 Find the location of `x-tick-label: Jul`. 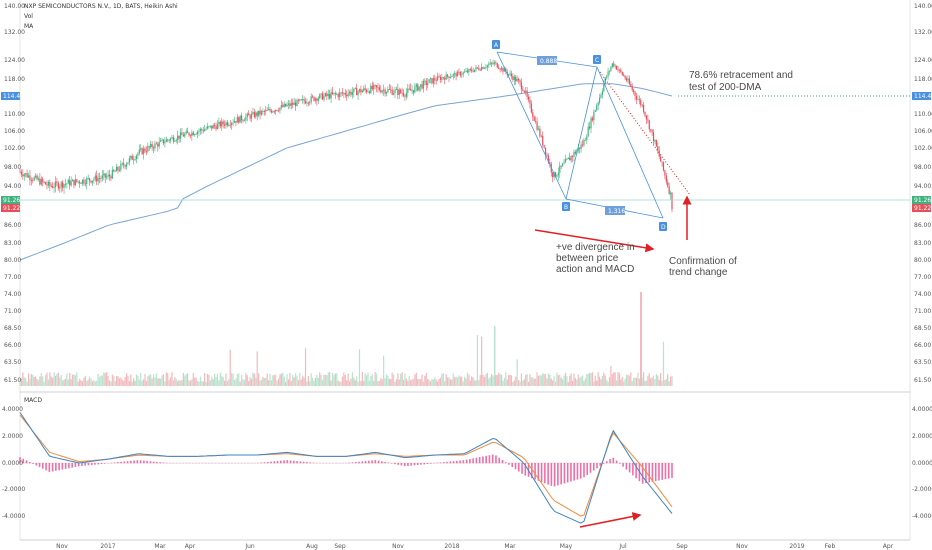

x-tick-label: Jul is located at coordinates (622, 546).